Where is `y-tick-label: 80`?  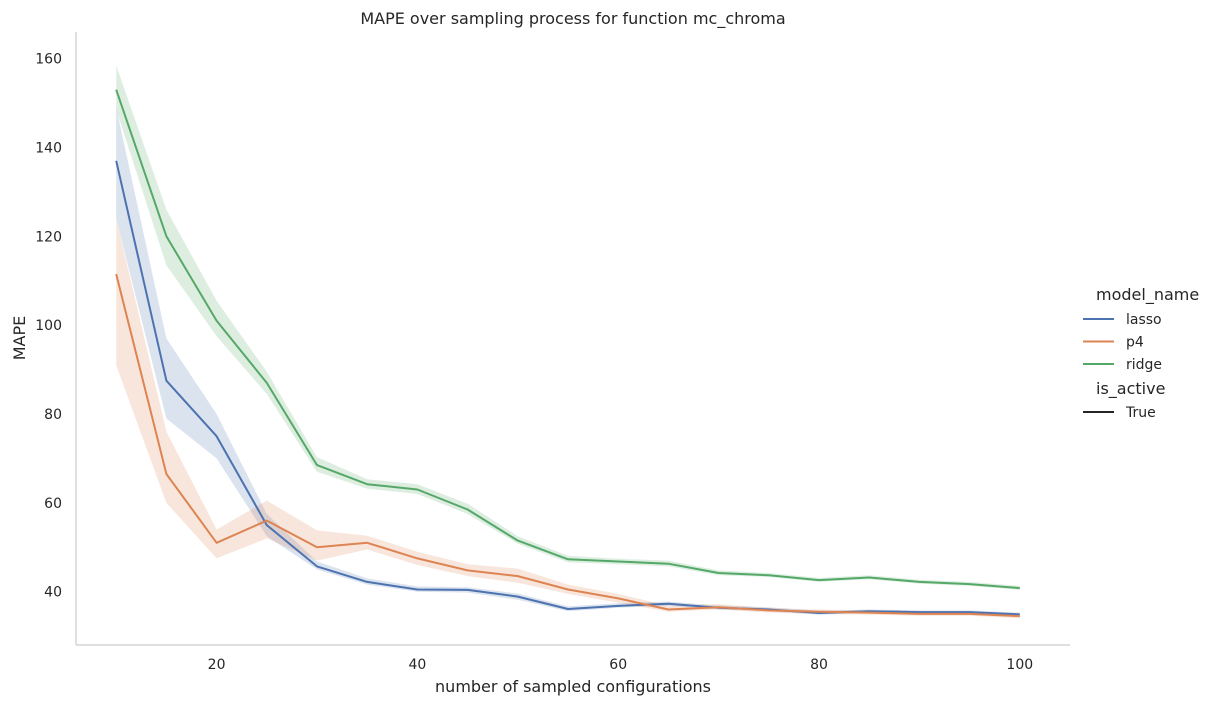
y-tick-label: 80 is located at coordinates (53, 415).